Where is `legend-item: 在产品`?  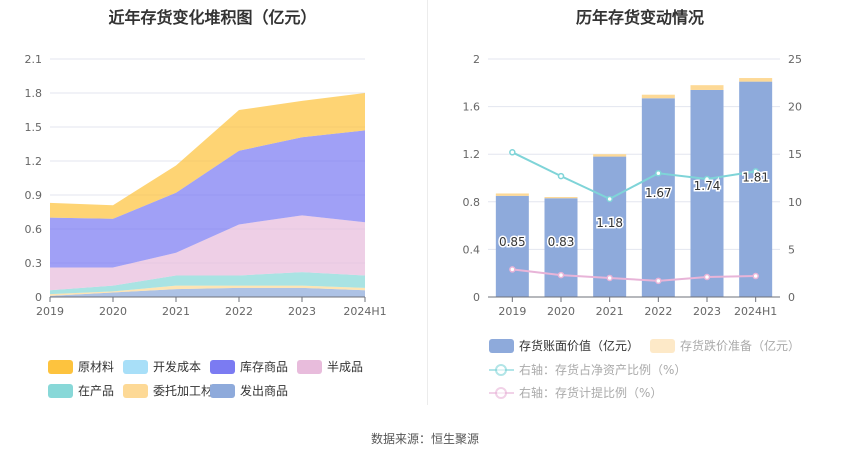 legend-item: 在产品 is located at coordinates (81, 390).